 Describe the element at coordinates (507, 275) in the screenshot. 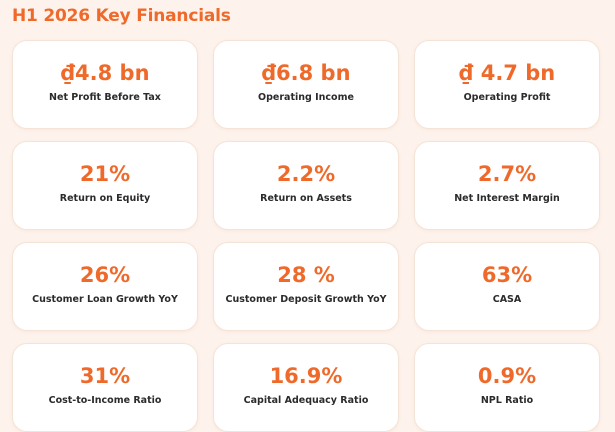

I see `metric-value: 63%` at that location.